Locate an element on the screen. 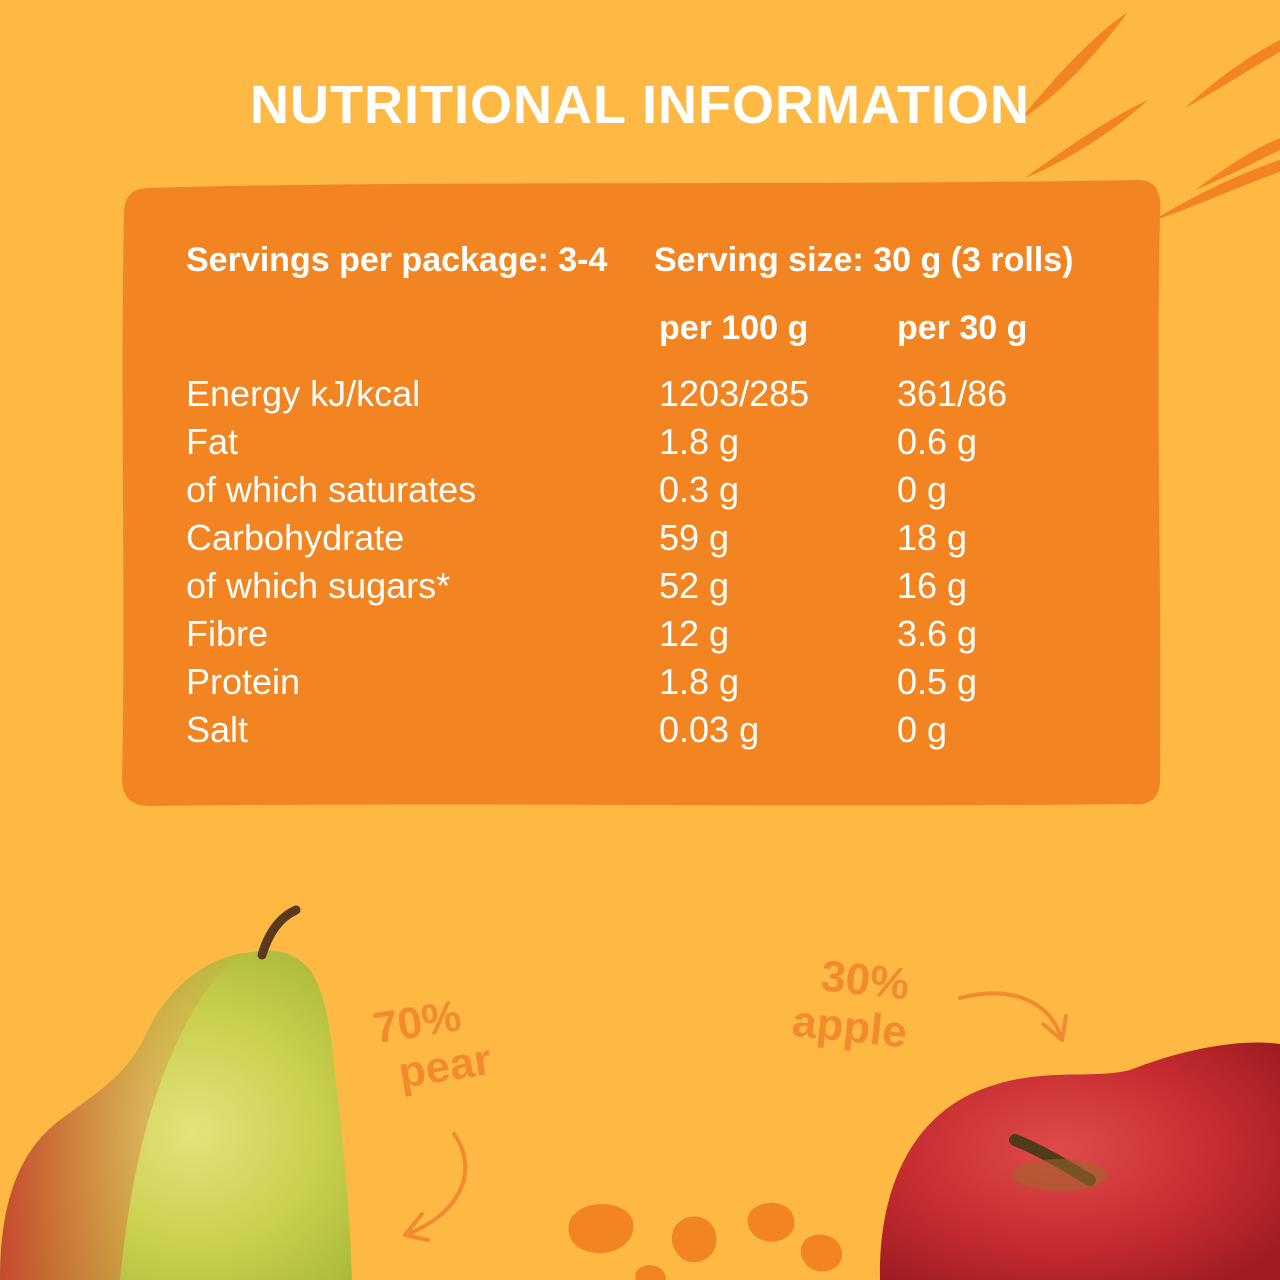 The height and width of the screenshot is (1280, 1280). nutrient-name: of which saturates is located at coordinates (331, 489).